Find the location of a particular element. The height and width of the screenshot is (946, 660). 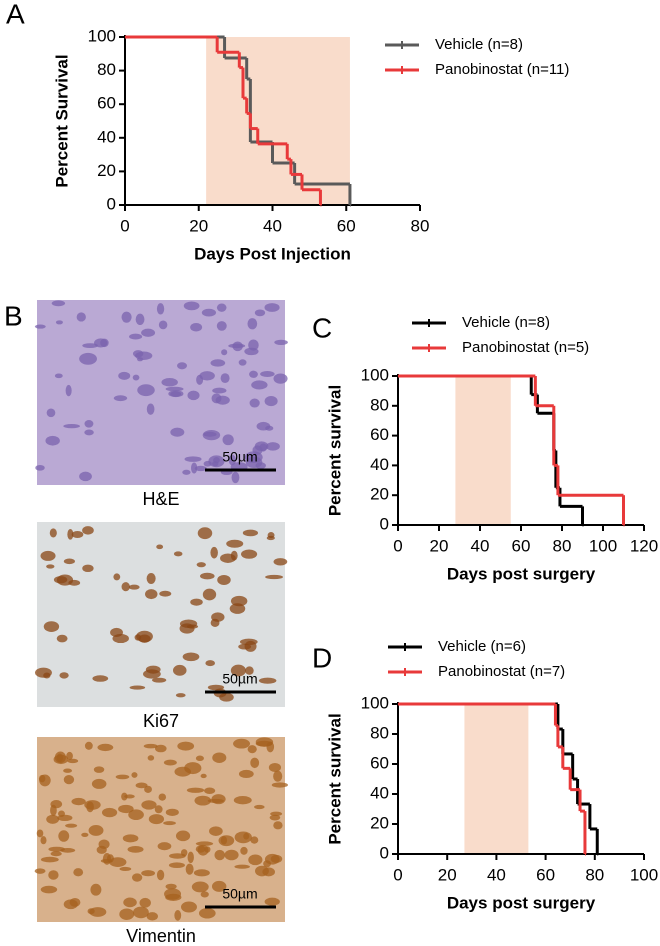

legend-label: Panobinostat (n=5) is located at coordinates (525, 347).